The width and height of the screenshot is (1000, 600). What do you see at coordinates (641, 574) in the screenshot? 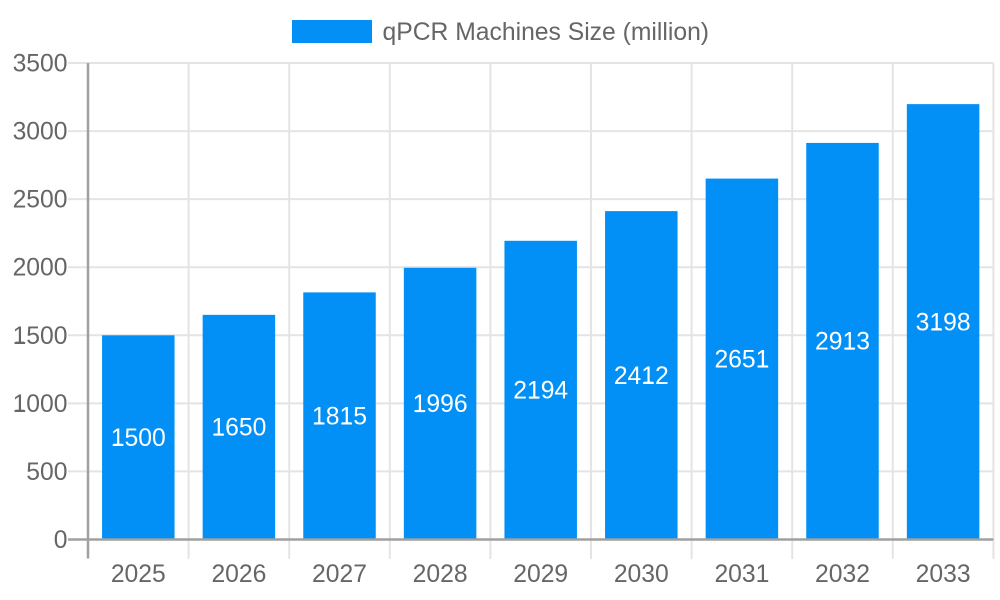
I see `svg-text: 2030` at bounding box center [641, 574].